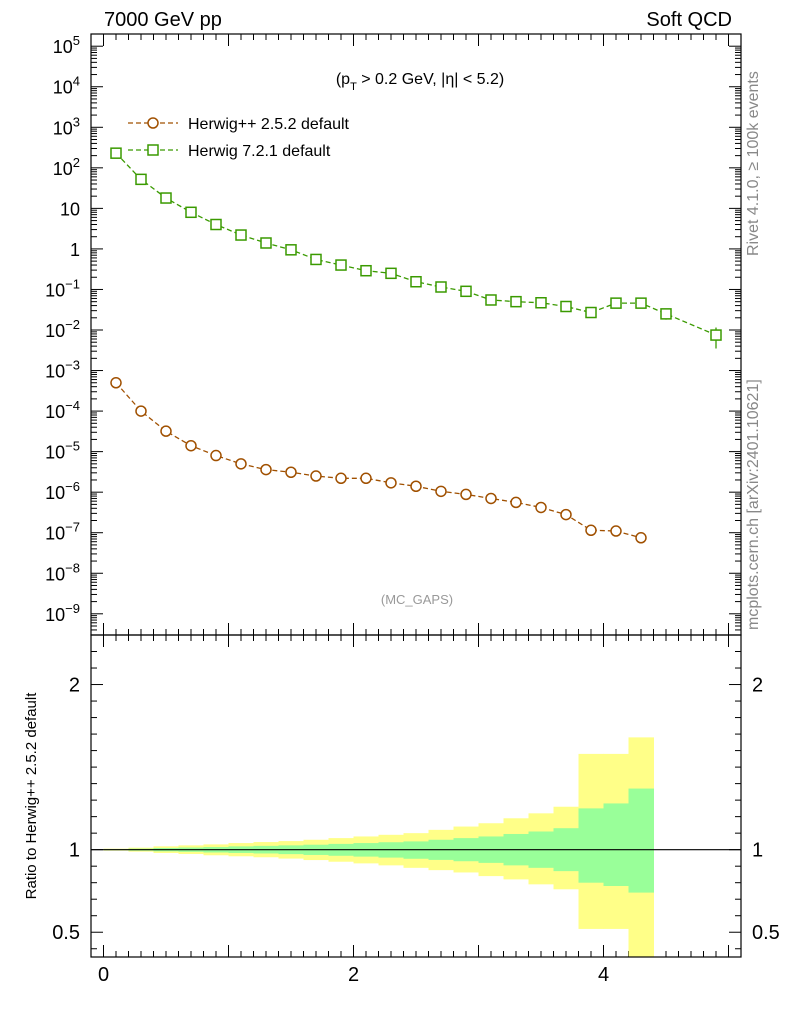 The width and height of the screenshot is (786, 1024). I want to click on ratio-y-tick-label: 1, so click(74, 851).